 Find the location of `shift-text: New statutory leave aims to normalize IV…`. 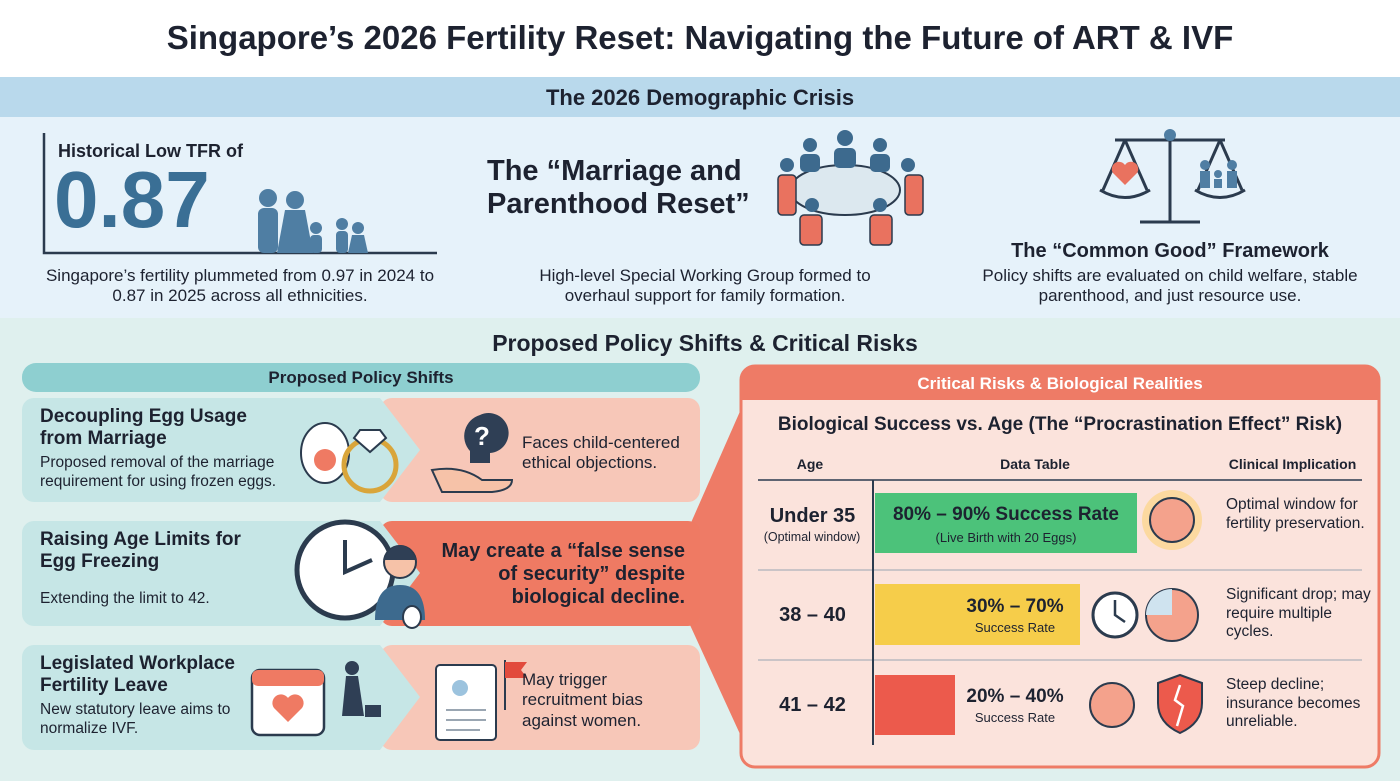

shift-text: New statutory leave aims to normalize IV… is located at coordinates (135, 719).